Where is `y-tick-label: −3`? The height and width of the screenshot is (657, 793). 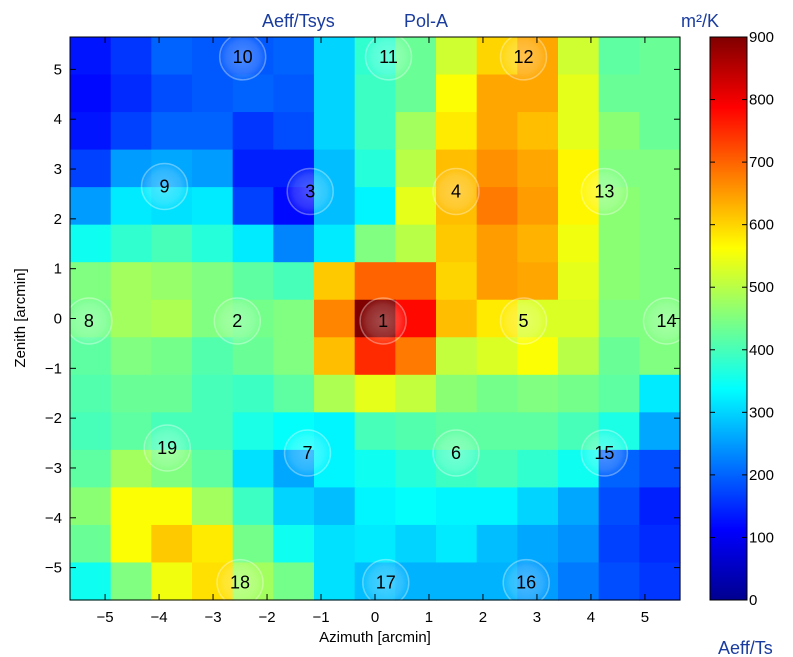
y-tick-label: −3 is located at coordinates (53, 468).